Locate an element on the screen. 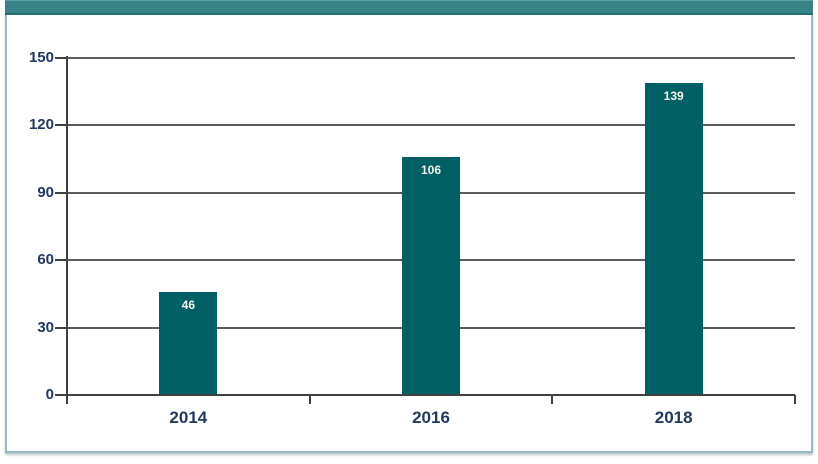 This screenshot has width=818, height=464. x-tick-label: 2018 is located at coordinates (673, 417).